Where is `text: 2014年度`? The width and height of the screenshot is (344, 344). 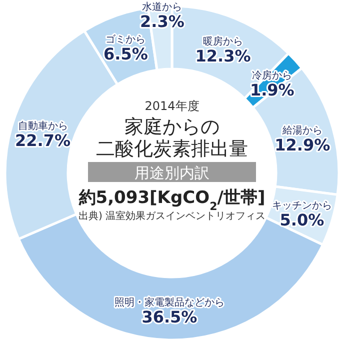 text: 2014年度 is located at coordinates (172, 106).